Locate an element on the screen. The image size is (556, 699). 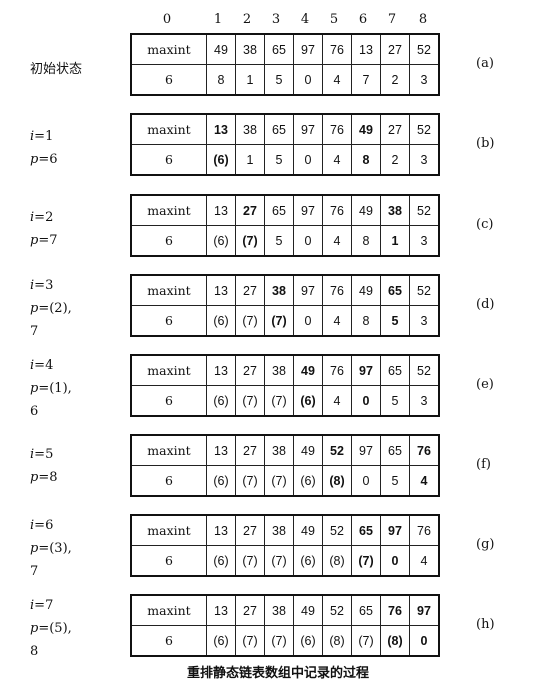
link-row: 6 (6) (7) (7) (6) 4 0 5 3 is located at coordinates (285, 401).